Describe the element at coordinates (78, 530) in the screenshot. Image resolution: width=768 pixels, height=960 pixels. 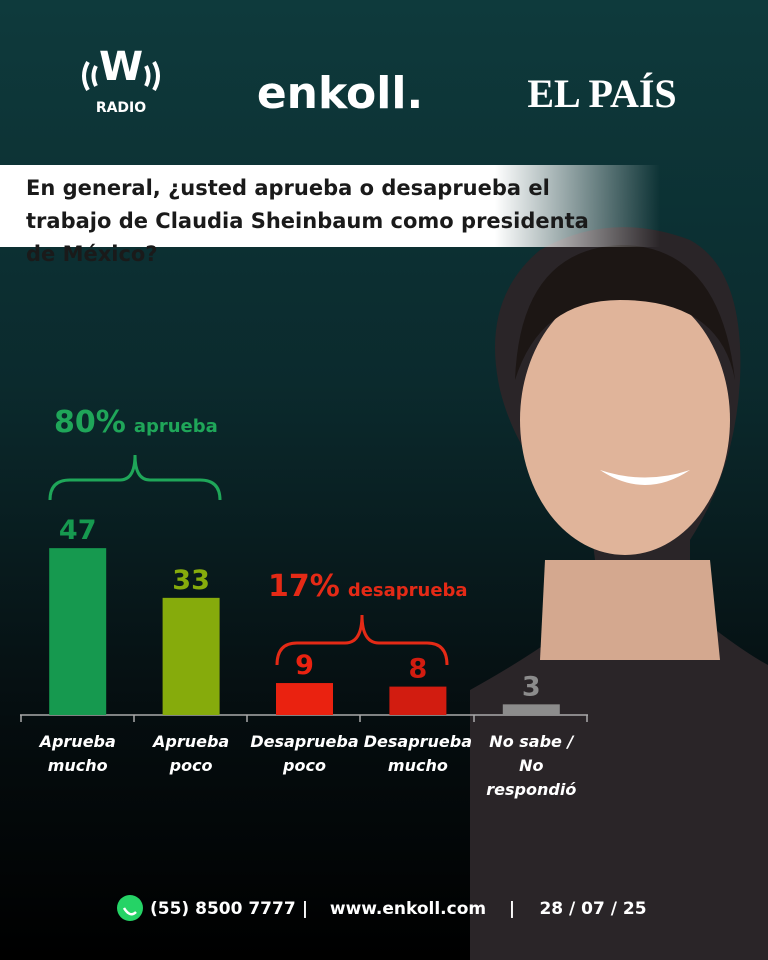
I see `value-label: 47` at that location.